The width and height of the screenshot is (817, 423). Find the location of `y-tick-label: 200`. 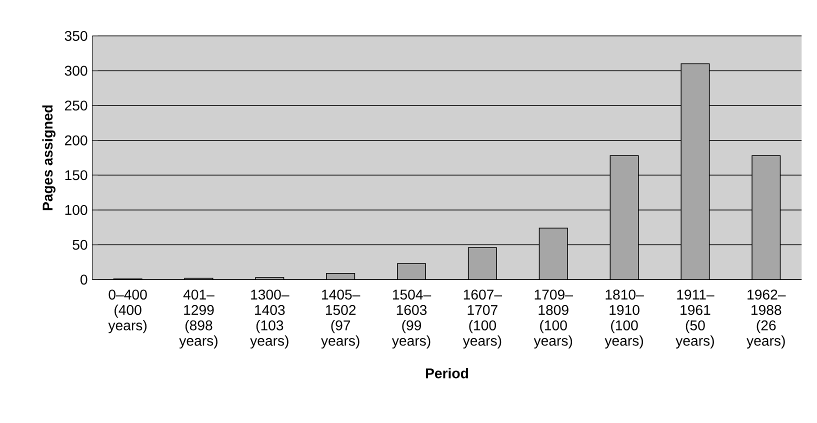

y-tick-label: 200 is located at coordinates (76, 140).